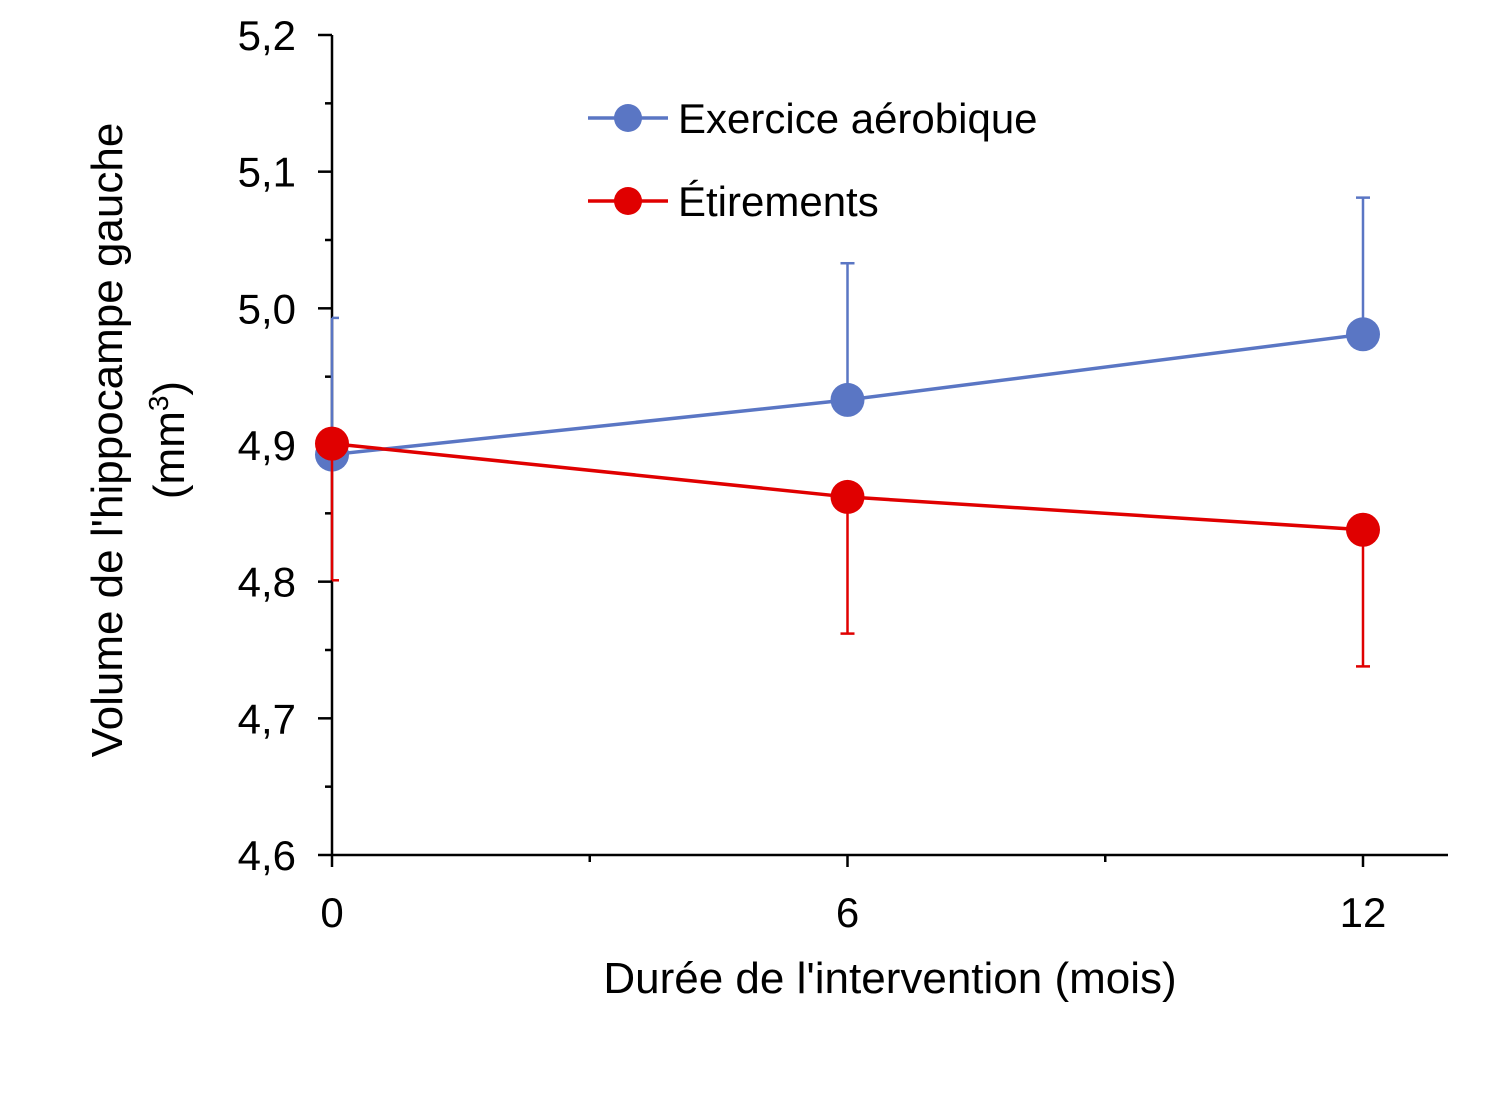 Image resolution: width=1504 pixels, height=1096 pixels. I want to click on legend-label: Étirements, so click(778, 201).